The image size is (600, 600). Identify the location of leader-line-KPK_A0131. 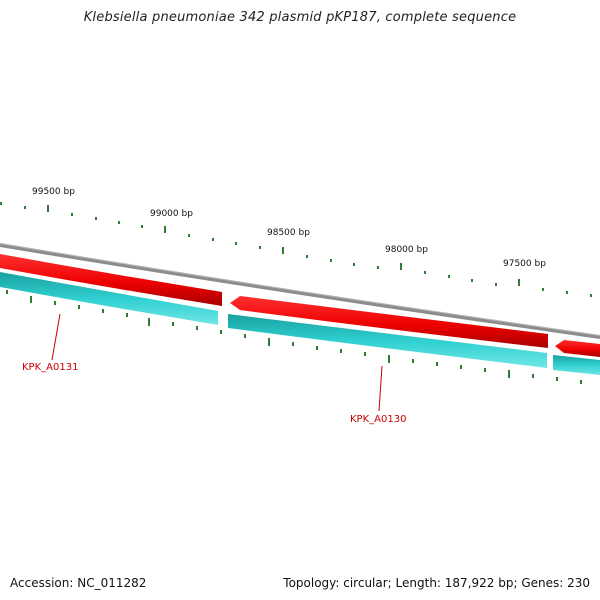
(56, 337).